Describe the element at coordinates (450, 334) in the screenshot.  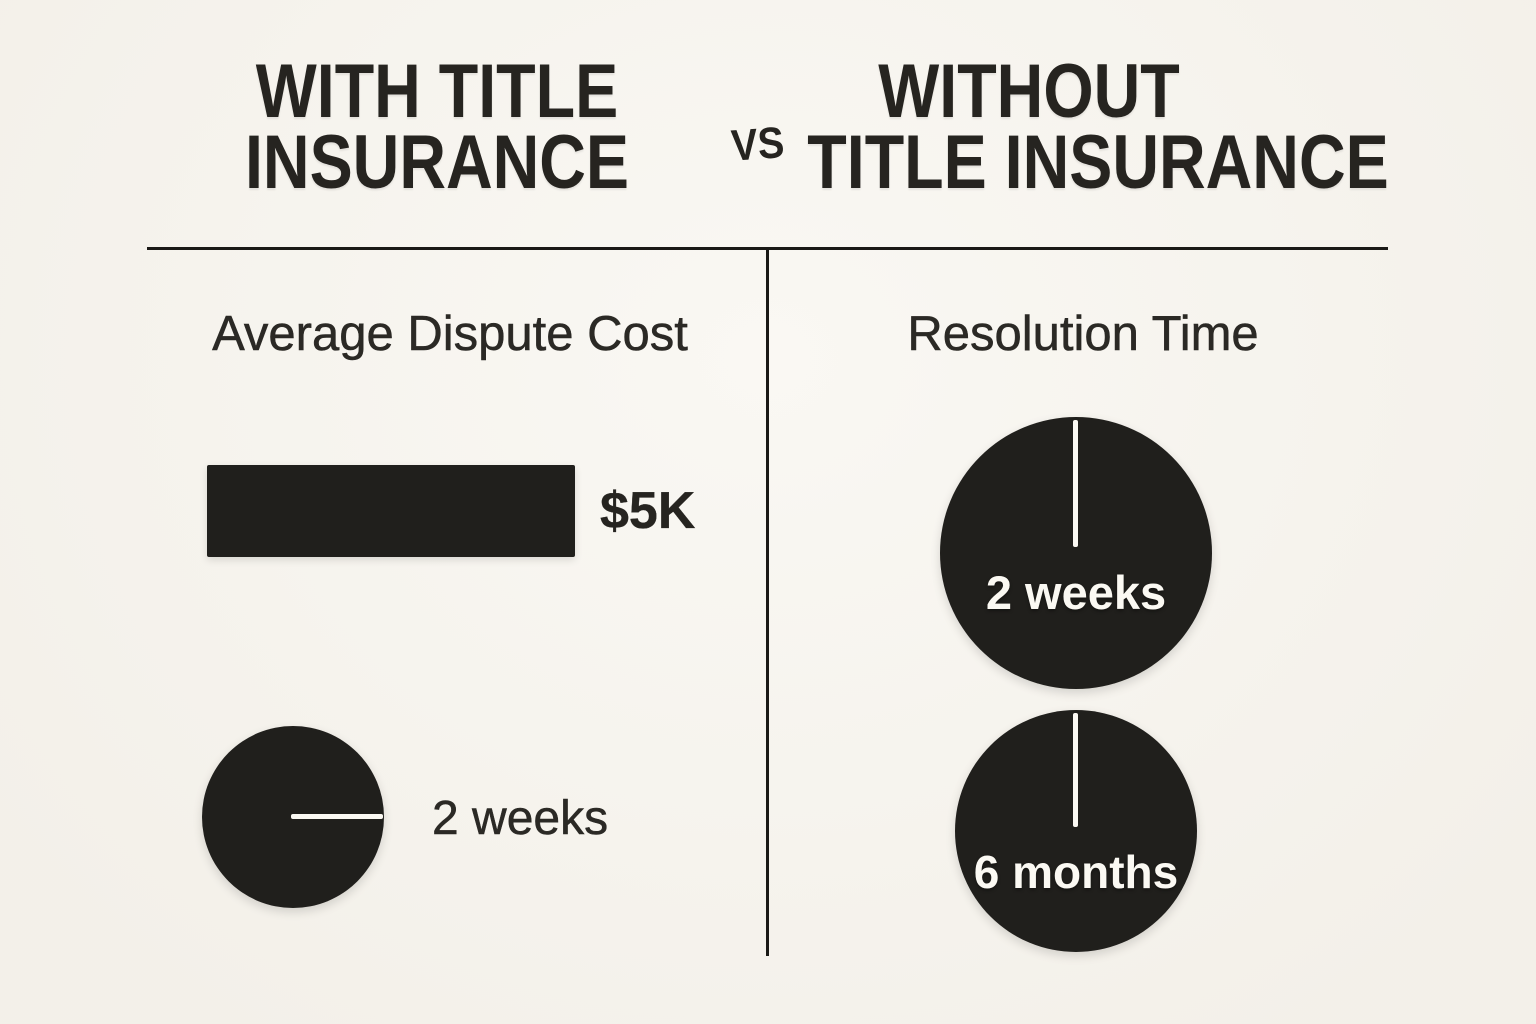
I see `left-column-header: Average Dispute Cost` at that location.